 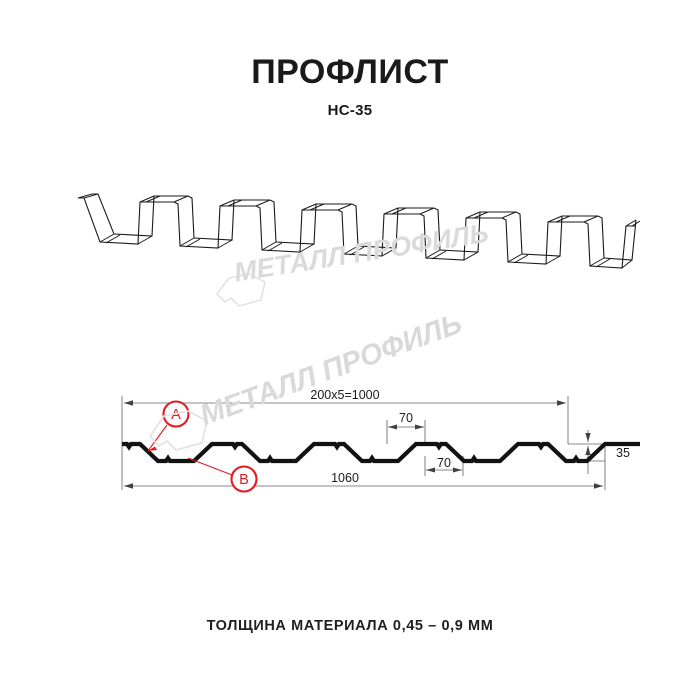 I want to click on section-svg: 200x5=1000 70 70 35 1060 A B, so click(x=380, y=440).